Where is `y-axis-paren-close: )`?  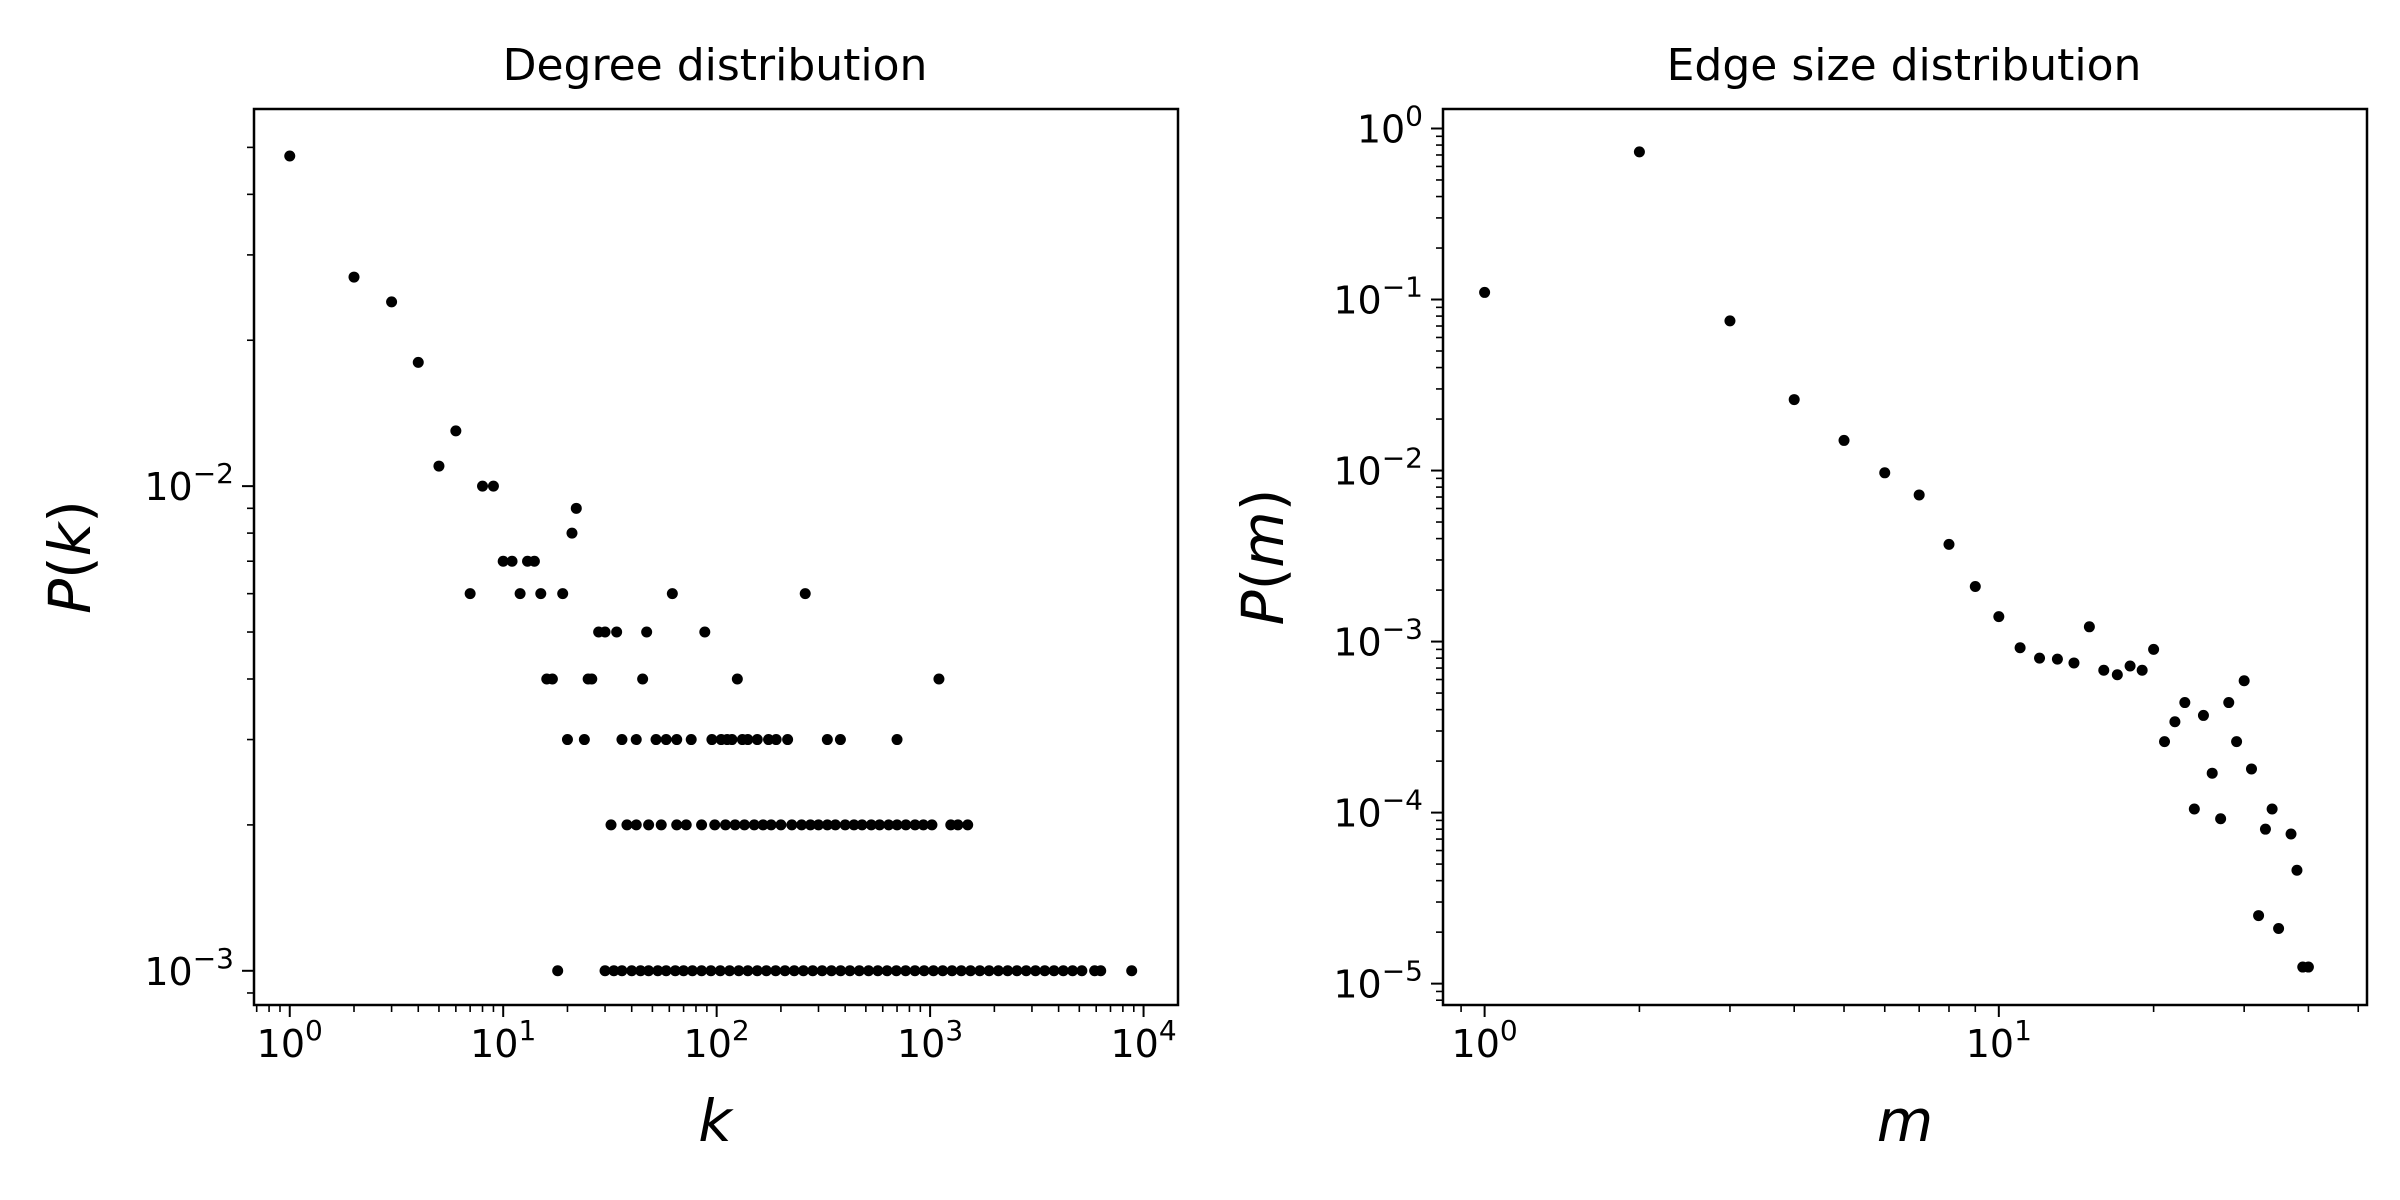 y-axis-paren-close: ) is located at coordinates (70, 511).